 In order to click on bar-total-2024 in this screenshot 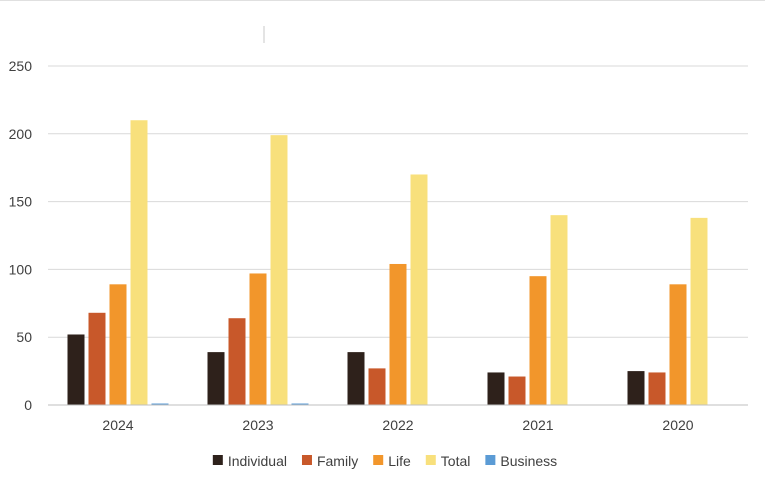, I will do `click(139, 263)`.